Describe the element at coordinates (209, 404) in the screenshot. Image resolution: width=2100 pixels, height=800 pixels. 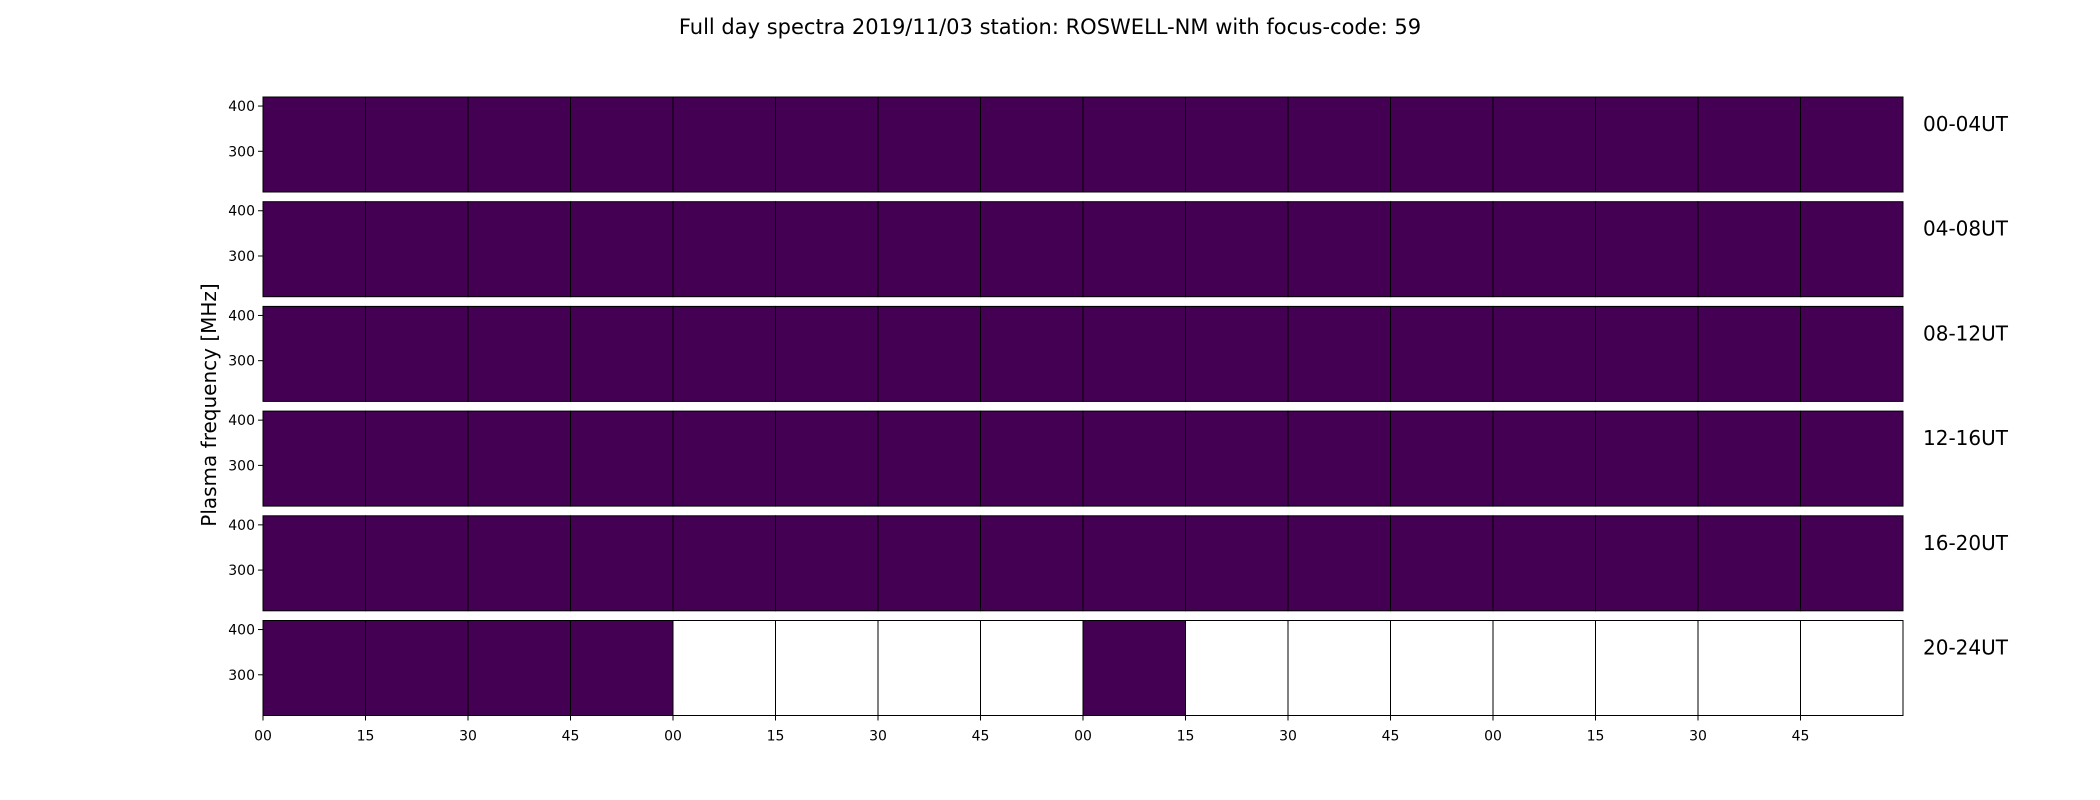
I see `y-axis-label: Plasma frequency [MHz]` at that location.